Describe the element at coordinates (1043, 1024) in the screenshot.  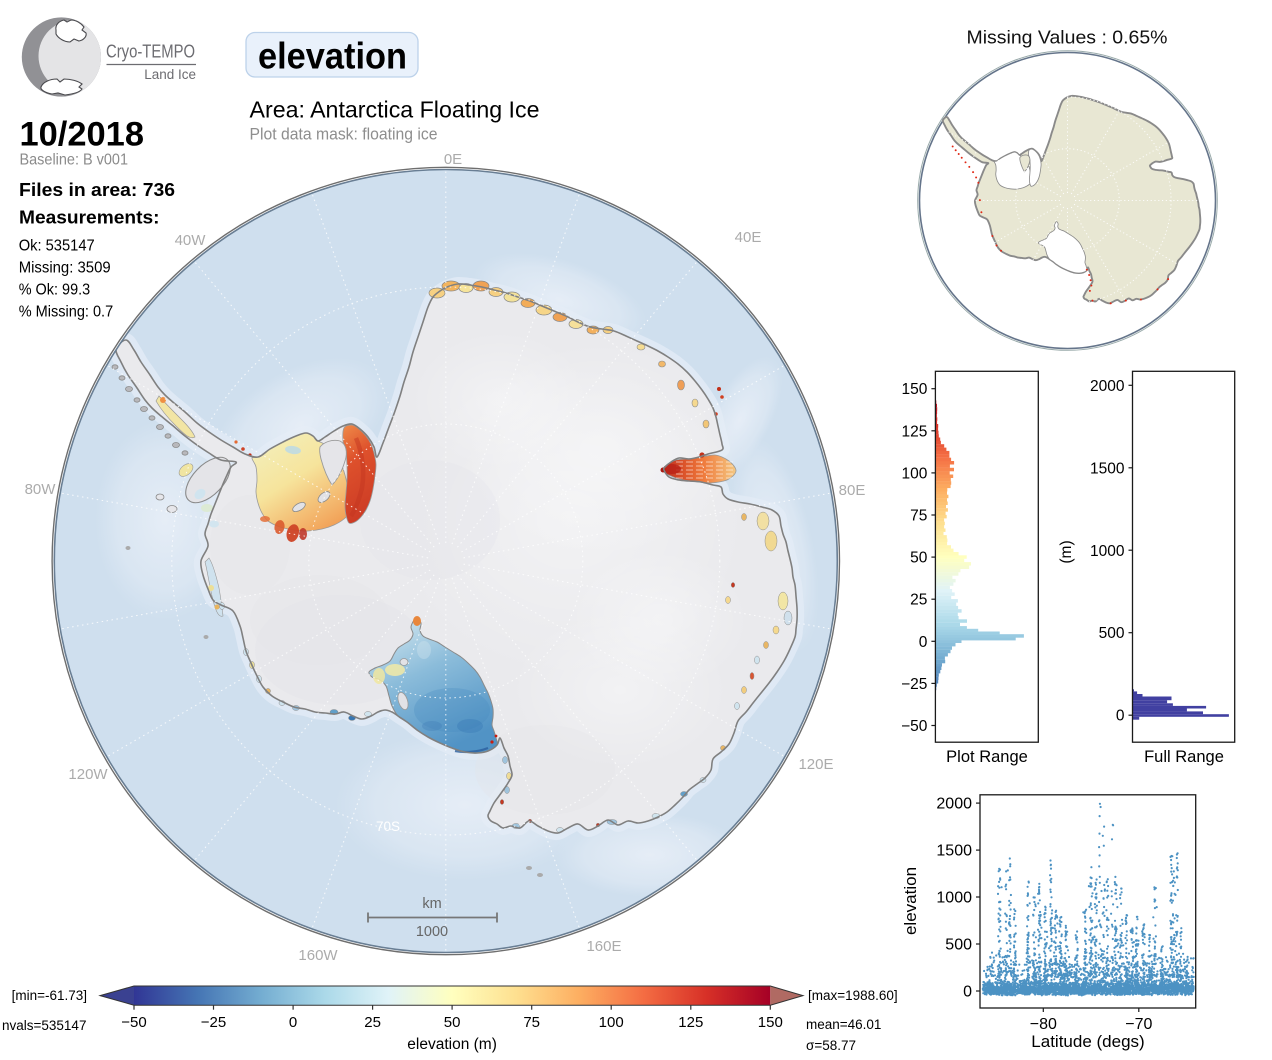
I see `svg-text: −80` at that location.